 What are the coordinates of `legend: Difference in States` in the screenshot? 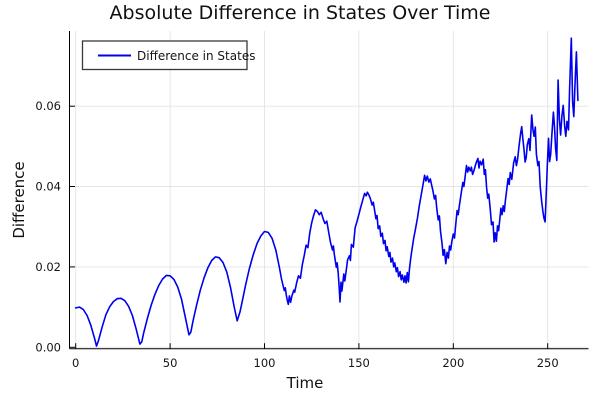 It's located at (168, 55).